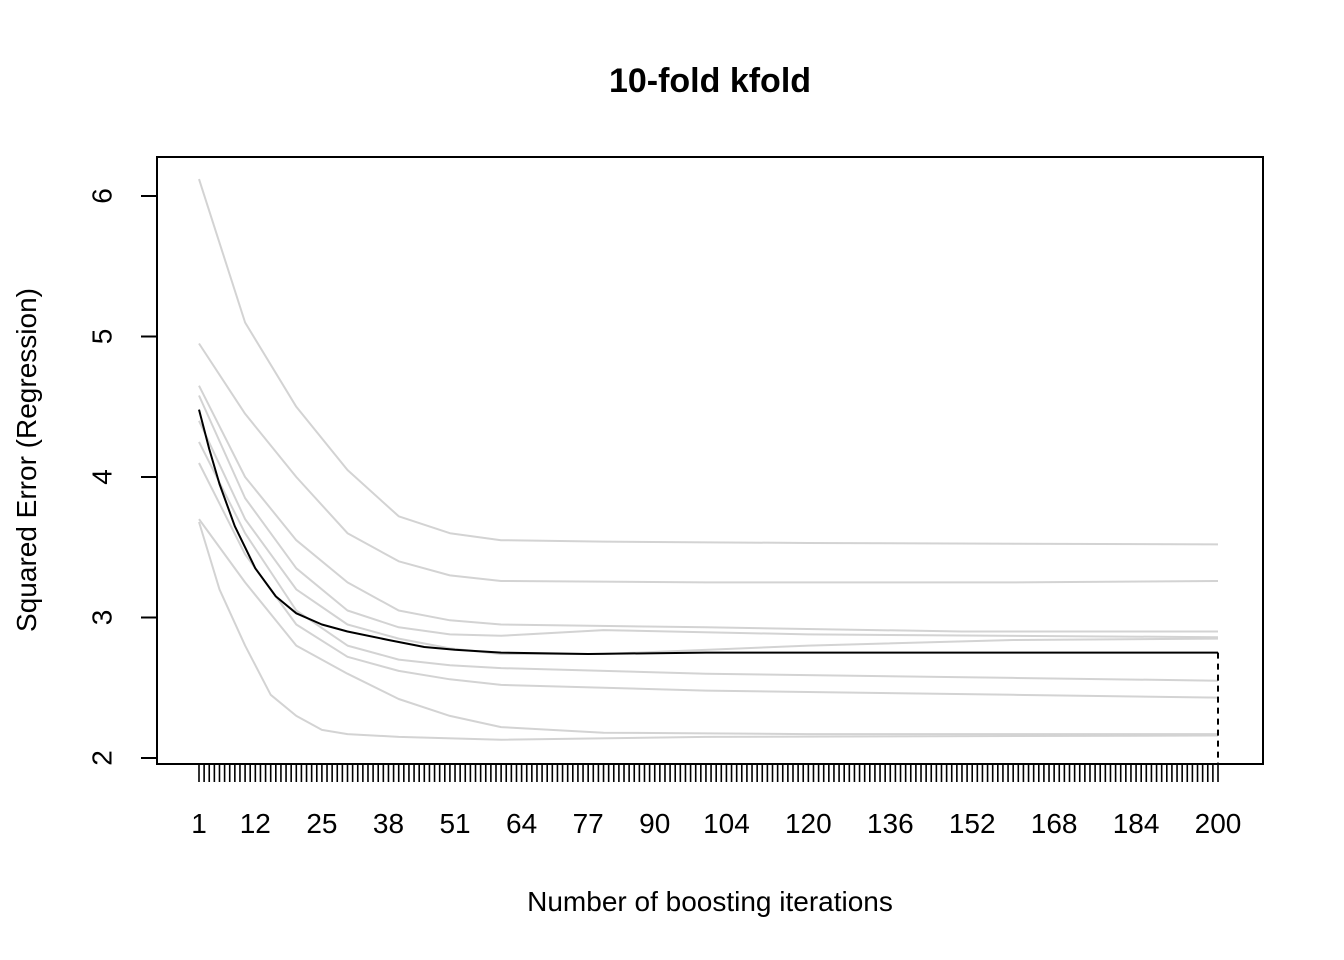  I want to click on x-tick-label: 152, so click(972, 823).